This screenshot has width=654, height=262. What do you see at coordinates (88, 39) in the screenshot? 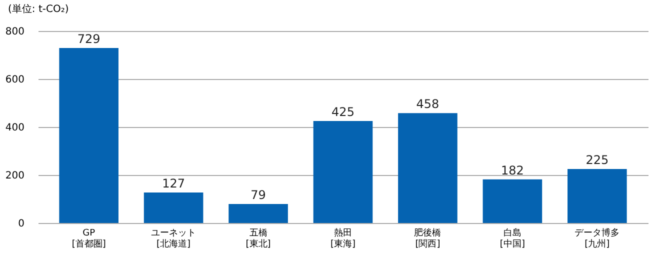
I see `data-label: 729` at bounding box center [88, 39].